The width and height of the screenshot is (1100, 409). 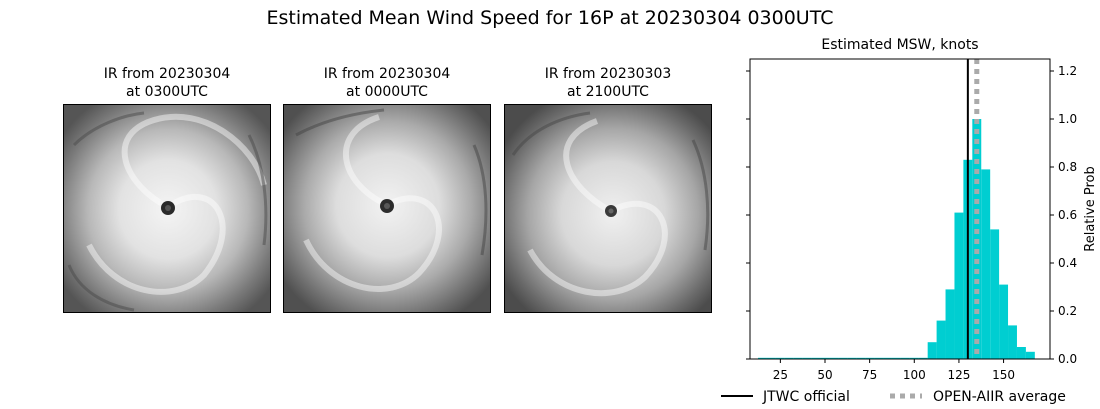 I want to click on ir-panel-1-title-line2: at 0300UTC, so click(x=167, y=92).